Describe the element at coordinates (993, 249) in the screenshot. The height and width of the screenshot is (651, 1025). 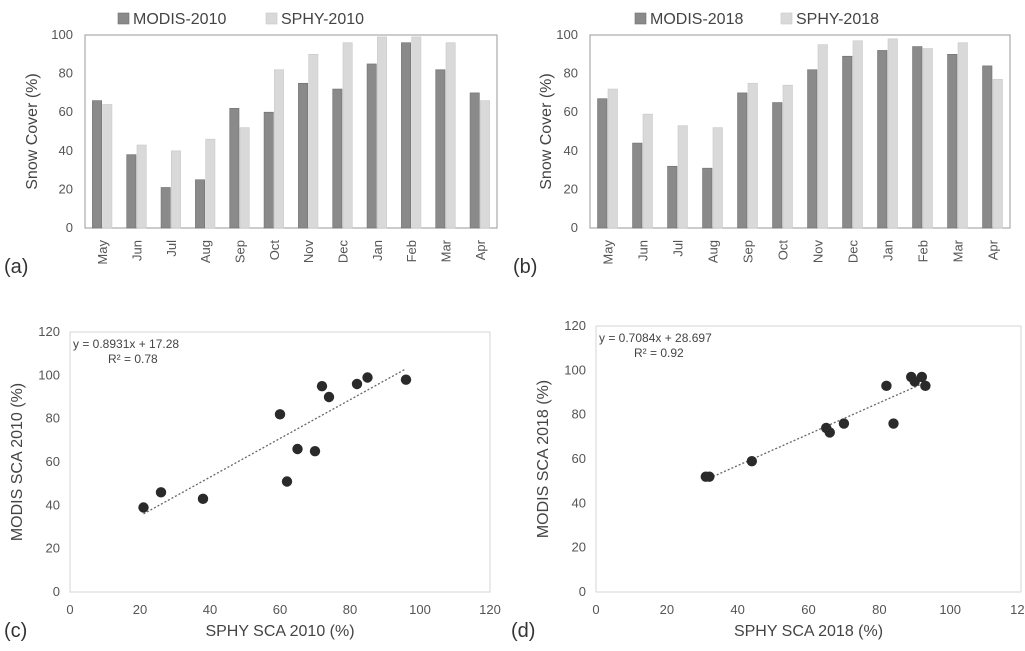
I see `x-tick-label: Apr` at that location.